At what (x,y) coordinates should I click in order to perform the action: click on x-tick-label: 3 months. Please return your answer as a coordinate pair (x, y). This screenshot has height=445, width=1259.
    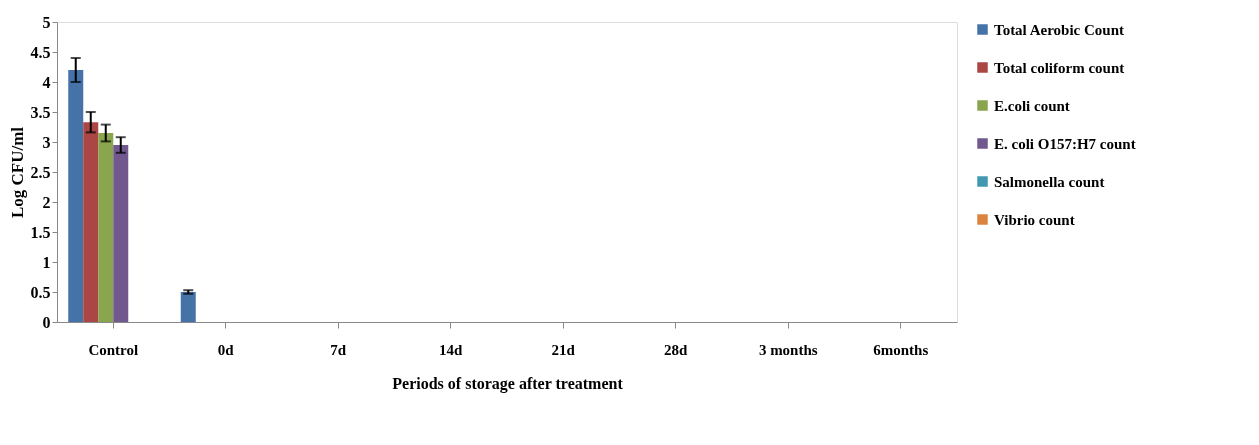
    Looking at the image, I should click on (788, 349).